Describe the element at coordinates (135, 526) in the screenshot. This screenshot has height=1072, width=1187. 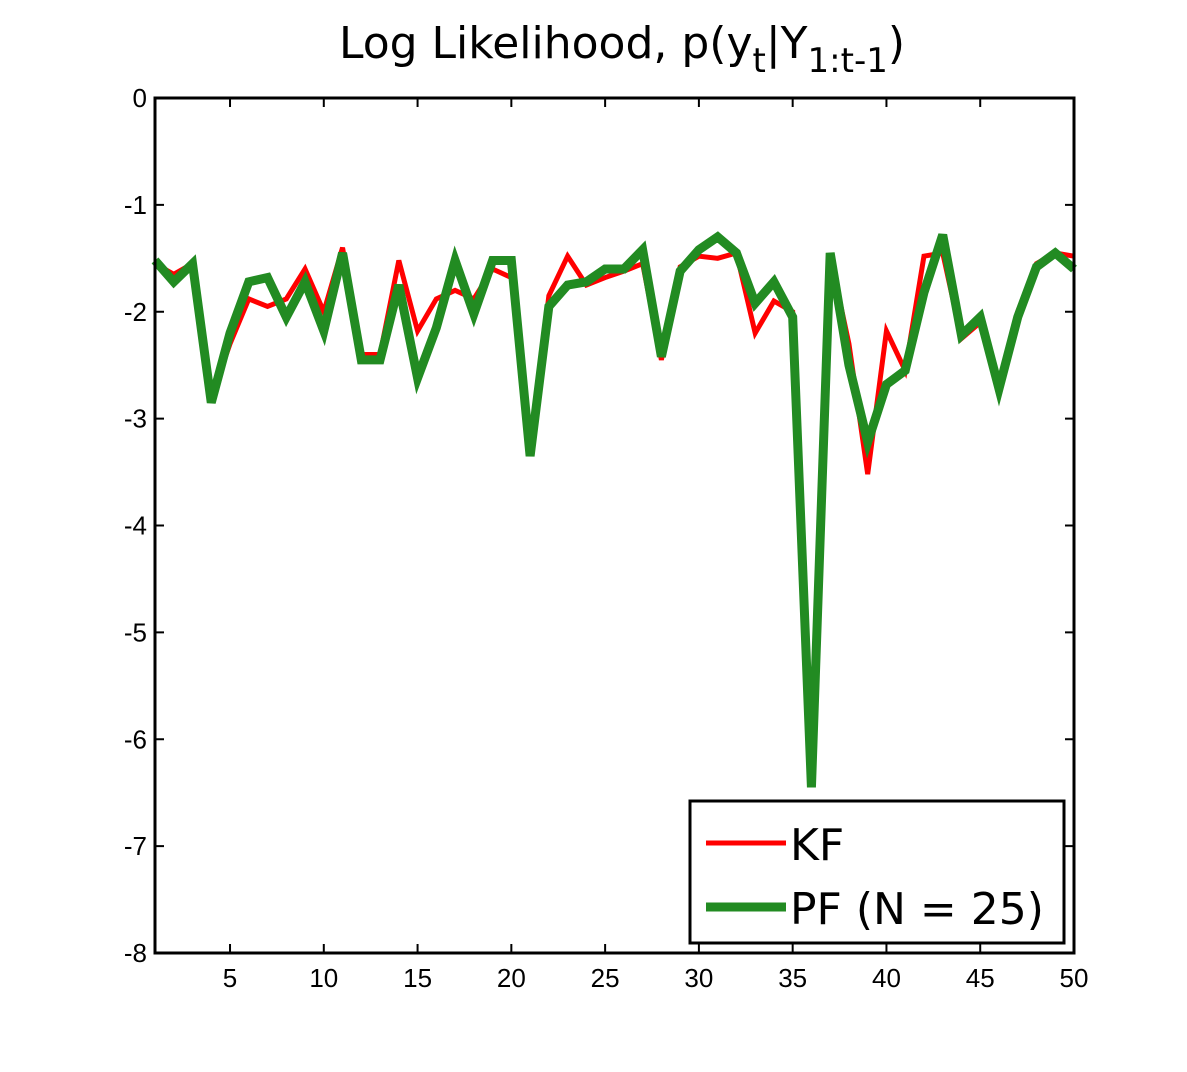
I see `y-tick-label: -4` at that location.